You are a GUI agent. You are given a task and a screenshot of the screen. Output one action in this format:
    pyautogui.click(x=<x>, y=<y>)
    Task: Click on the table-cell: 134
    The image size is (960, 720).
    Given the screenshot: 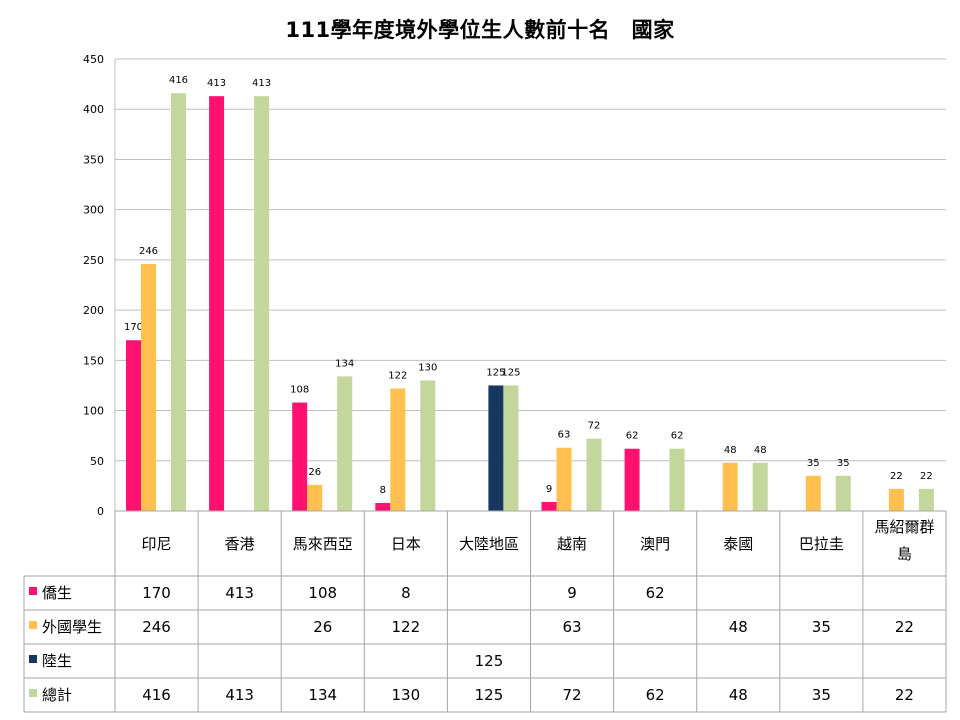 What is the action you would take?
    pyautogui.click(x=322, y=695)
    